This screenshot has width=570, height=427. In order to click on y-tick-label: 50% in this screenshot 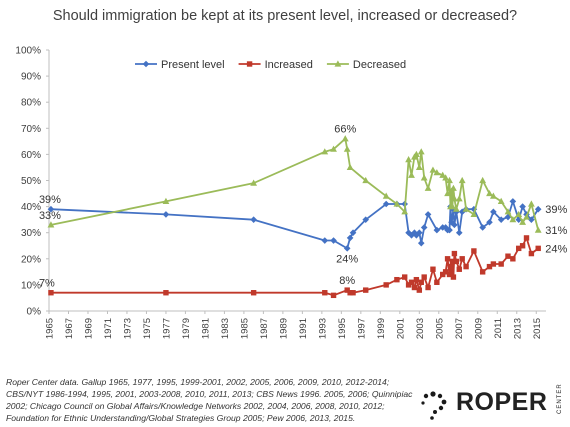, I will do `click(31, 181)`.